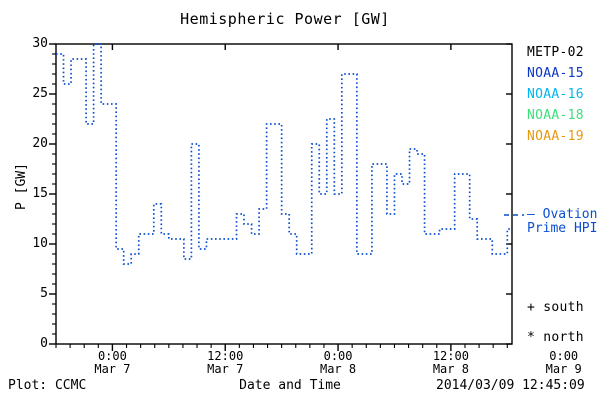 The image size is (600, 400). I want to click on y-tick-label: 15, so click(40, 193).